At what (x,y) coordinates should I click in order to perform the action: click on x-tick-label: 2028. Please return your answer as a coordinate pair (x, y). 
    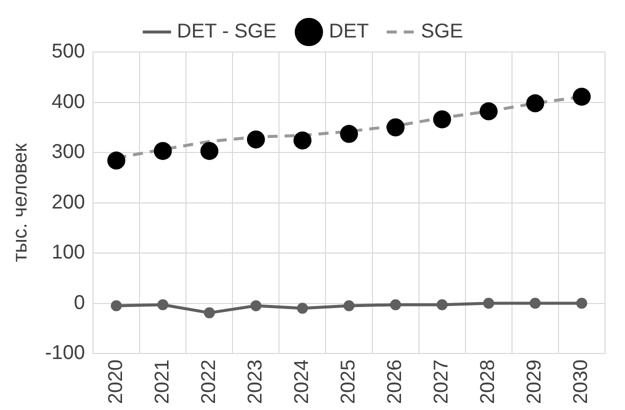
    Looking at the image, I should click on (488, 382).